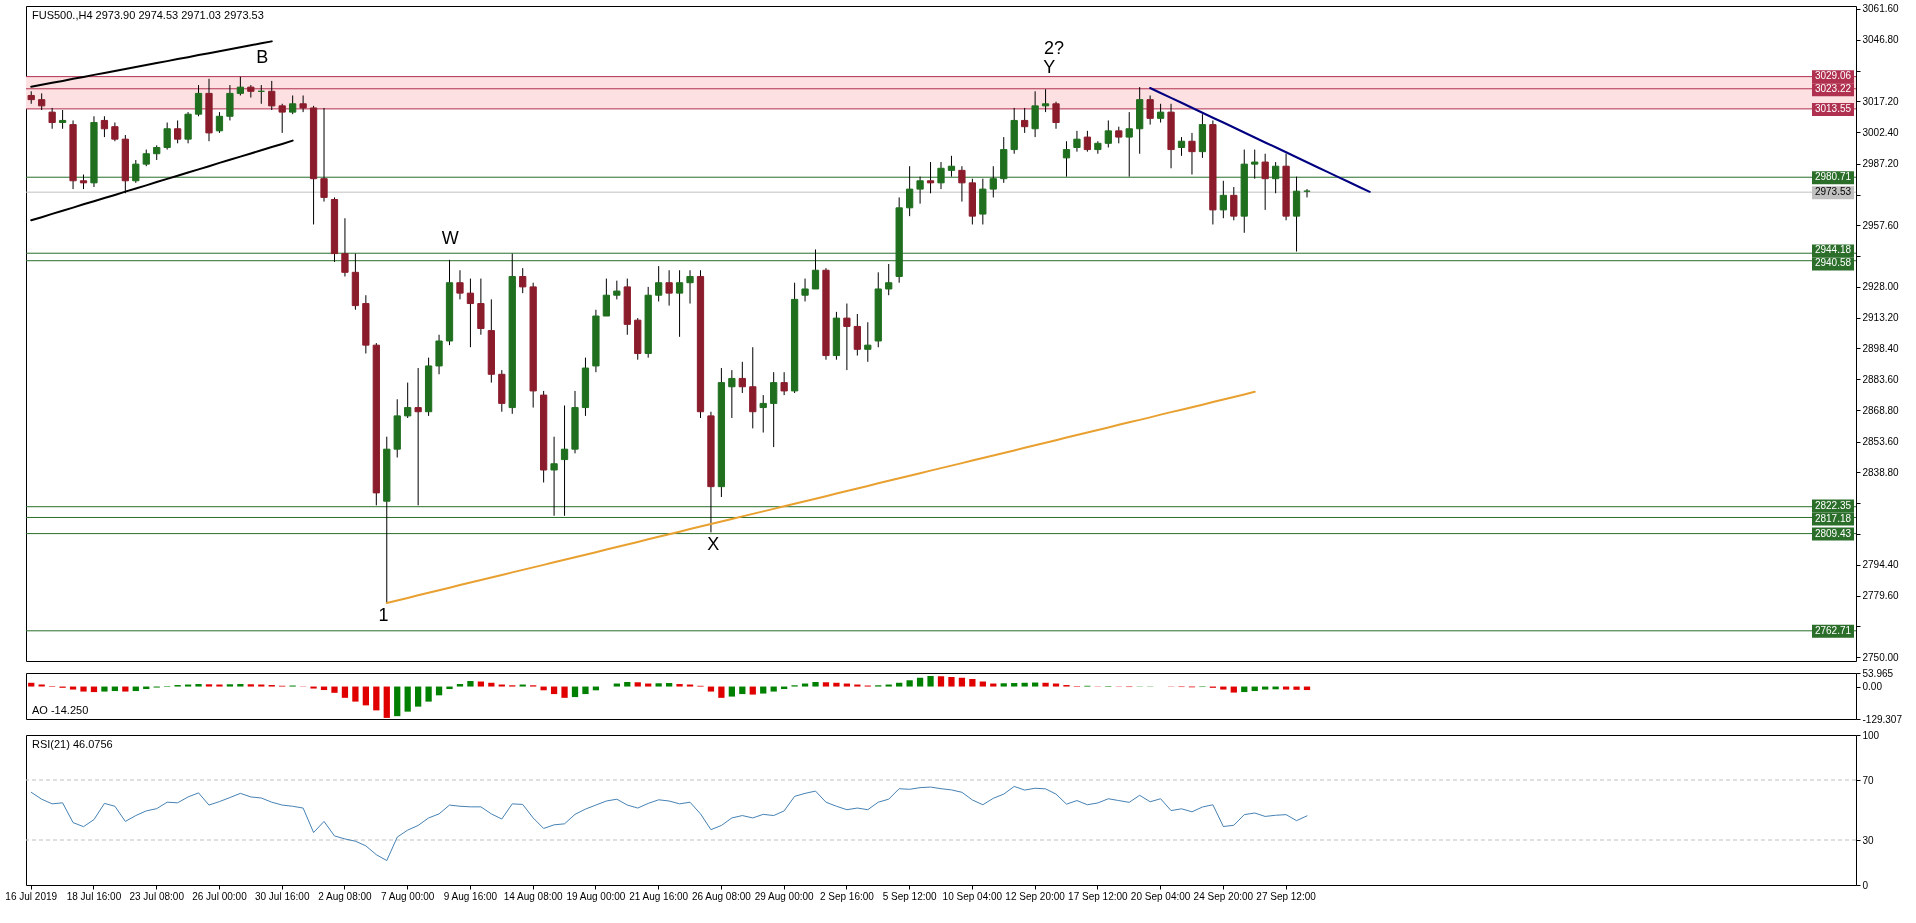 This screenshot has height=923, width=1916. I want to click on ref-line-label: 2822.35, so click(1833, 505).